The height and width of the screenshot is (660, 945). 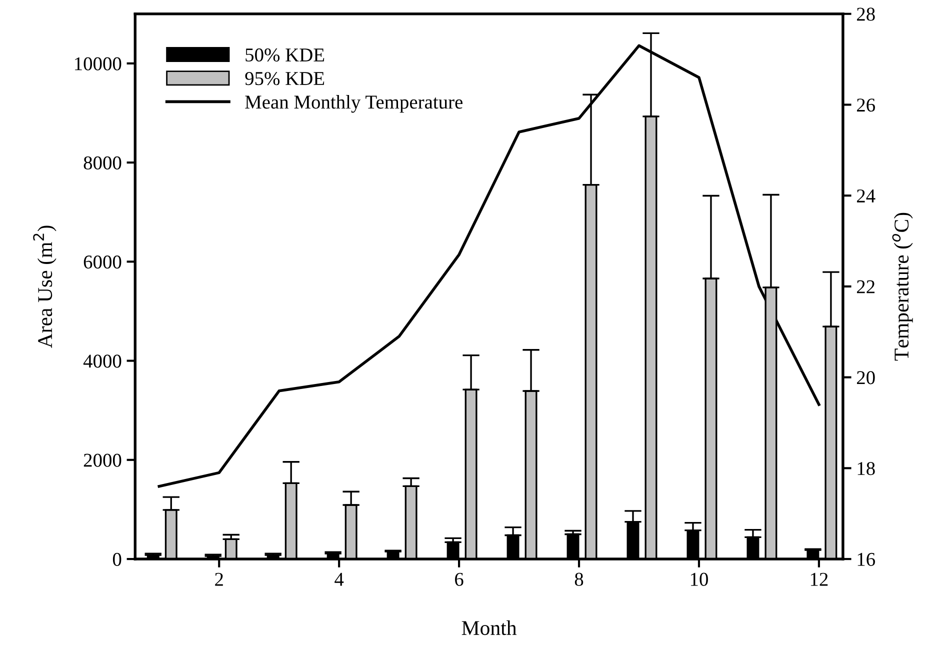 I want to click on y-tick-label: 6000, so click(x=103, y=262).